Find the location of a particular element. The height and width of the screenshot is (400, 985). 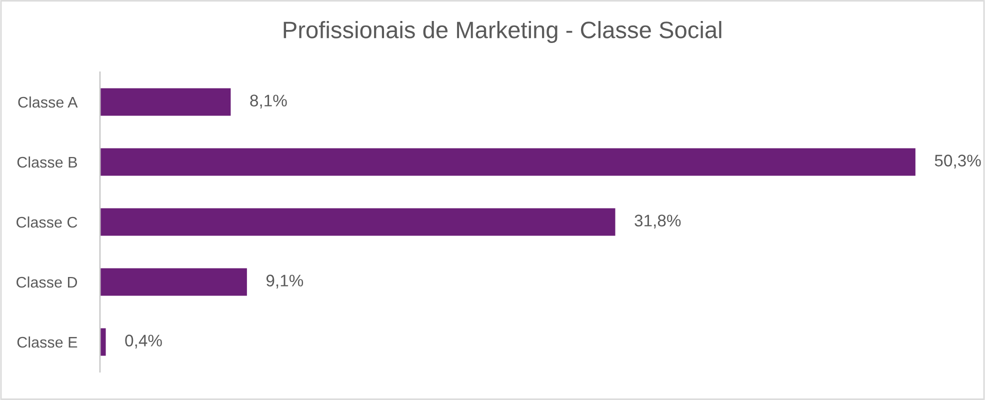

data-label: 9,1% is located at coordinates (285, 281).